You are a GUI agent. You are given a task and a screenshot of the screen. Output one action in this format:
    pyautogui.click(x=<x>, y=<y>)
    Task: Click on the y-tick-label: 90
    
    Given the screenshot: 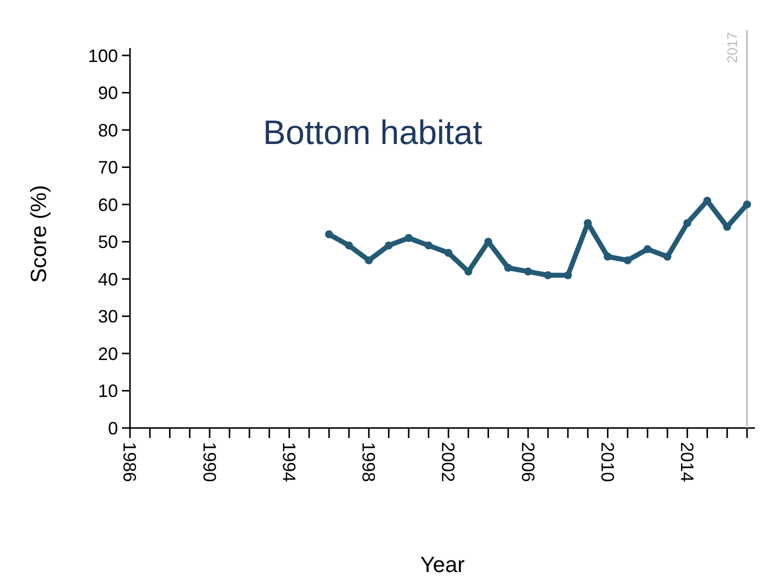 What is the action you would take?
    pyautogui.click(x=108, y=93)
    